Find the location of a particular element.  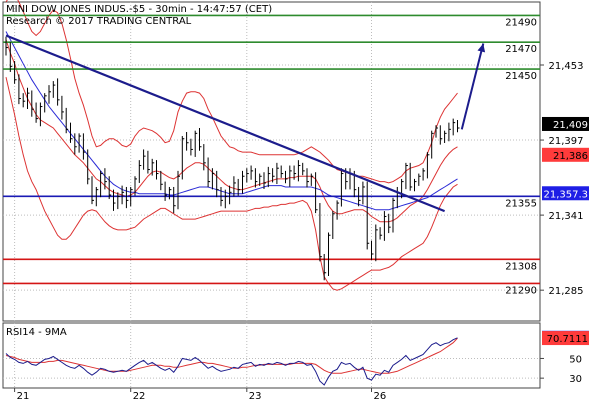

price-tag: 21,357.3 is located at coordinates (565, 194).